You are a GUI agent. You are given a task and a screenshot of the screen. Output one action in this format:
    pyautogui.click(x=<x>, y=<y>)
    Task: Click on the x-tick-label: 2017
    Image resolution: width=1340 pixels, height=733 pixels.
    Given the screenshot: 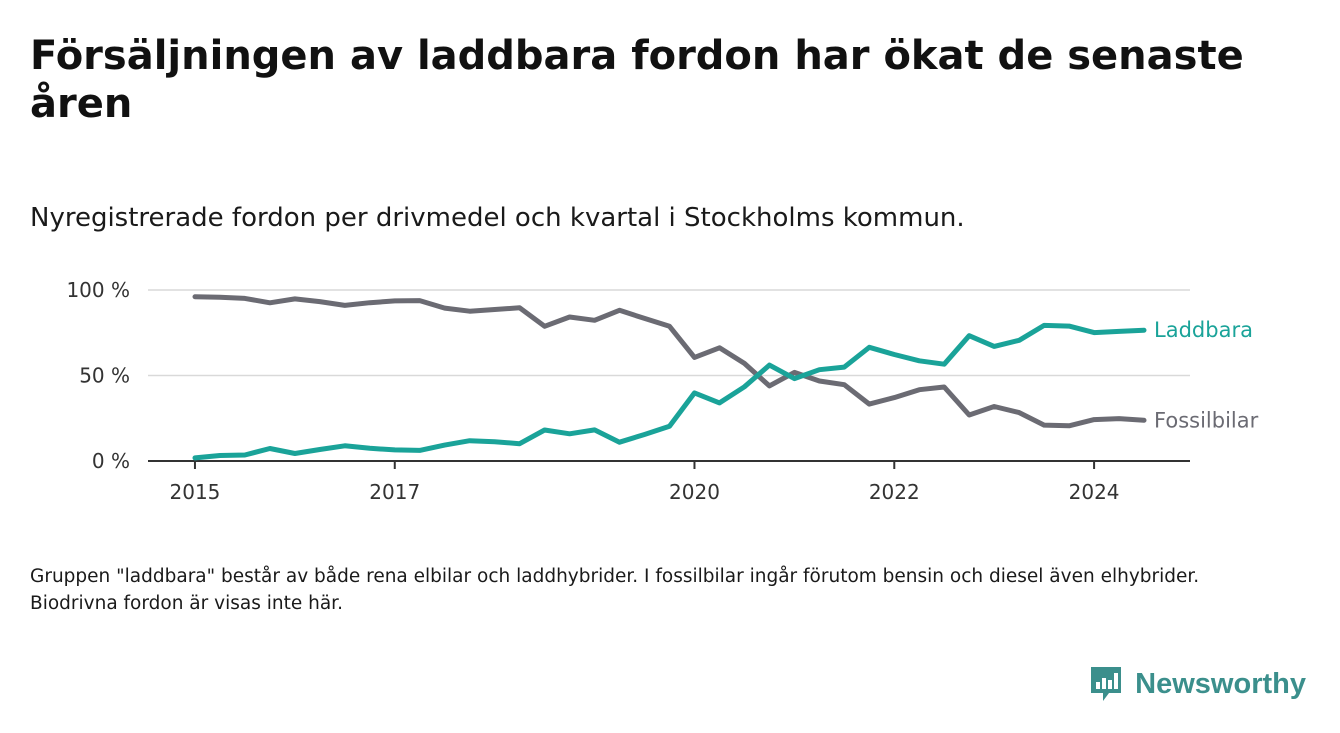 What is the action you would take?
    pyautogui.click(x=394, y=492)
    